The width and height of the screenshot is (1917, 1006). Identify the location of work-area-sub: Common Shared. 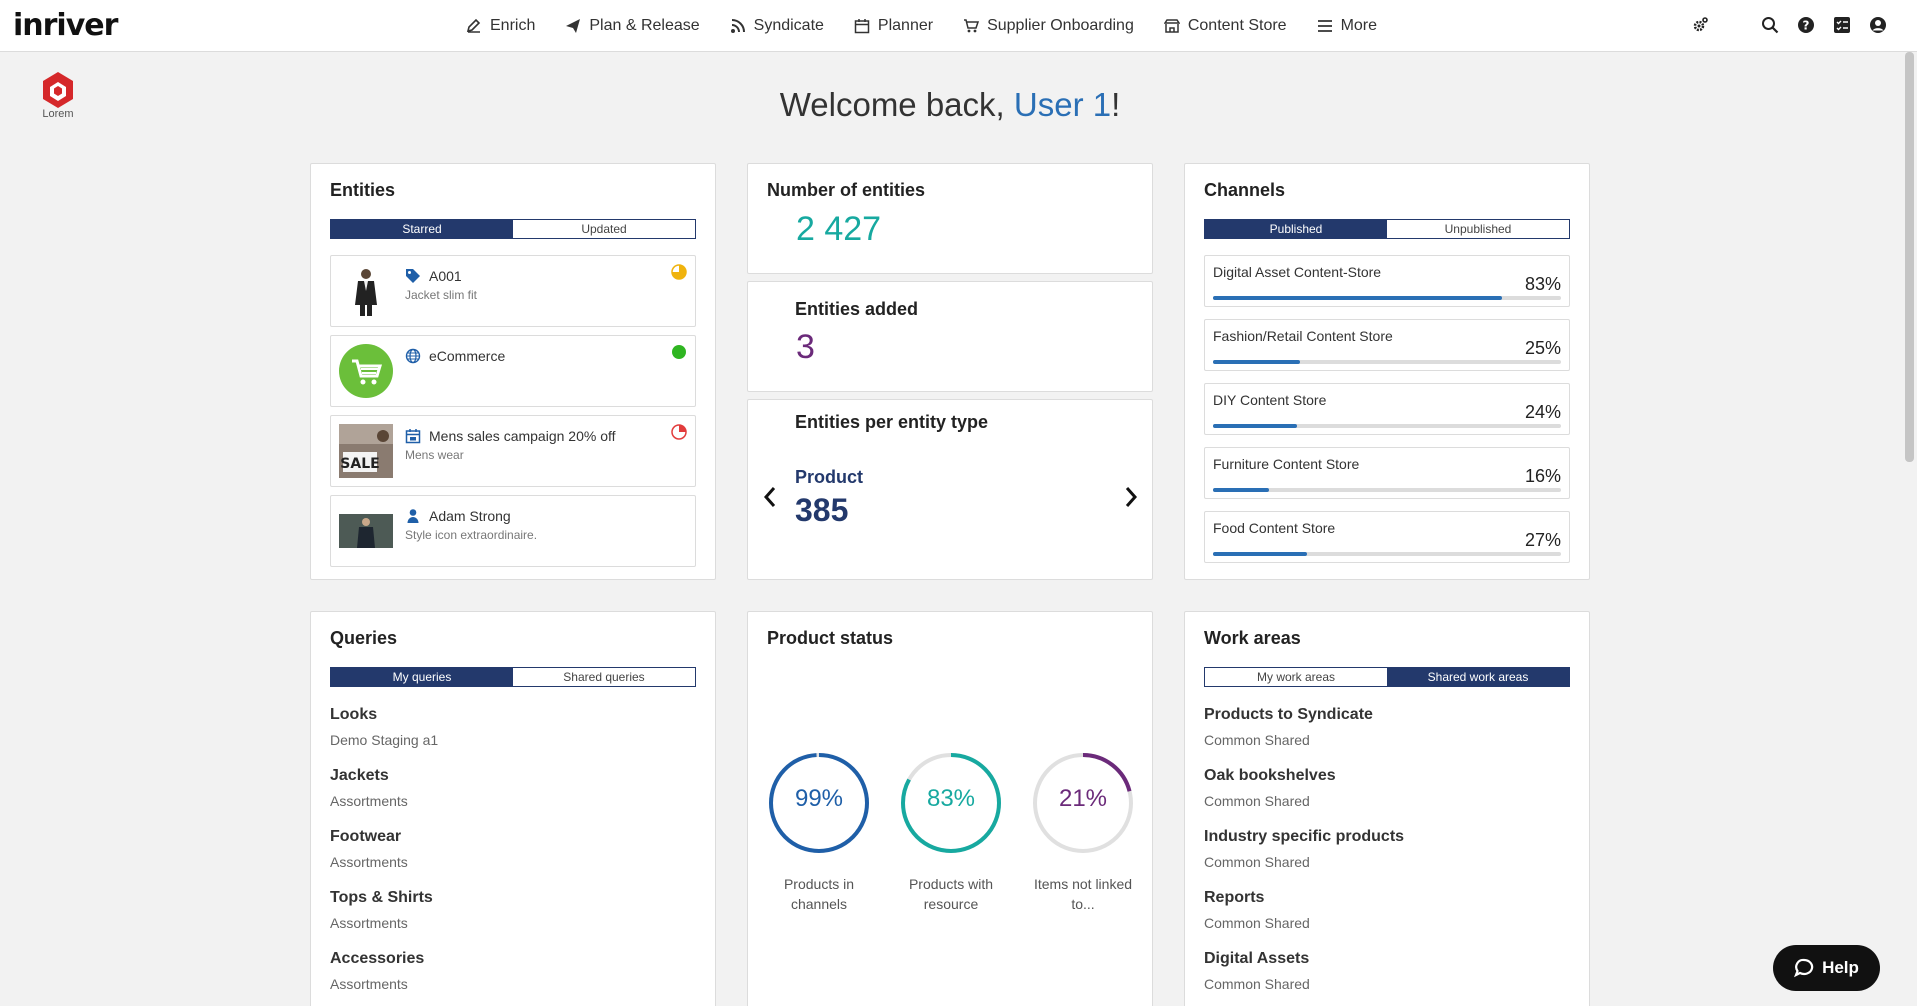
(1257, 923).